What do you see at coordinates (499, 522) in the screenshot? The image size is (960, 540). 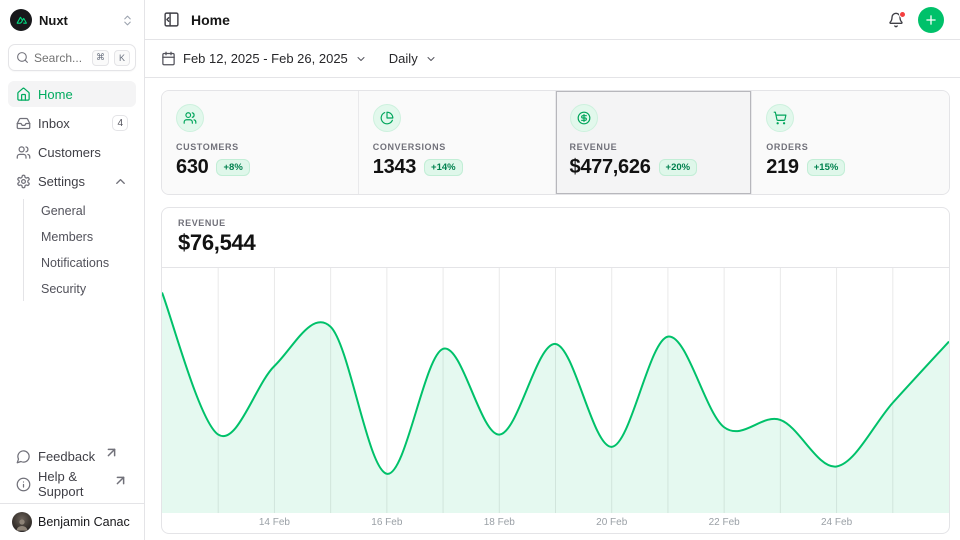 I see `x-tick-label: 18 Feb` at bounding box center [499, 522].